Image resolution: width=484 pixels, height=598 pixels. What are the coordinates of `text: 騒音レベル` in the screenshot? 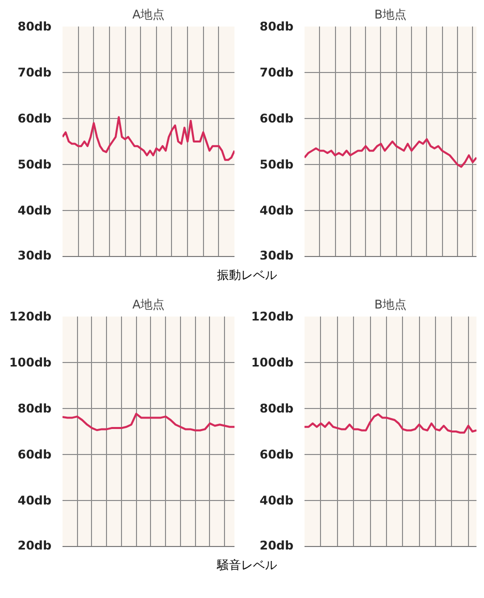 It's located at (247, 565).